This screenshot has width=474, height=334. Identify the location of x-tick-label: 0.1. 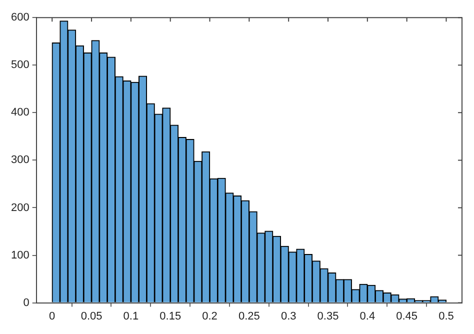
(131, 316).